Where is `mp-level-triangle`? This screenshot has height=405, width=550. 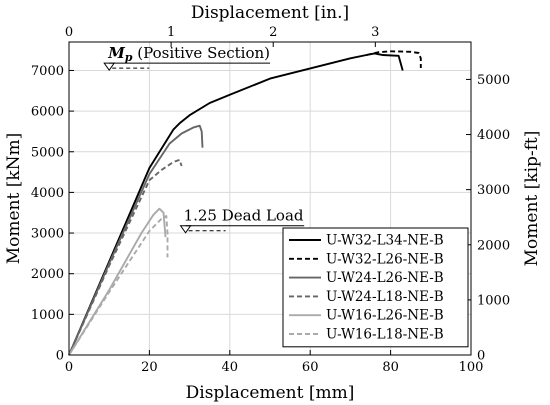
mp-level-triangle is located at coordinates (109, 66).